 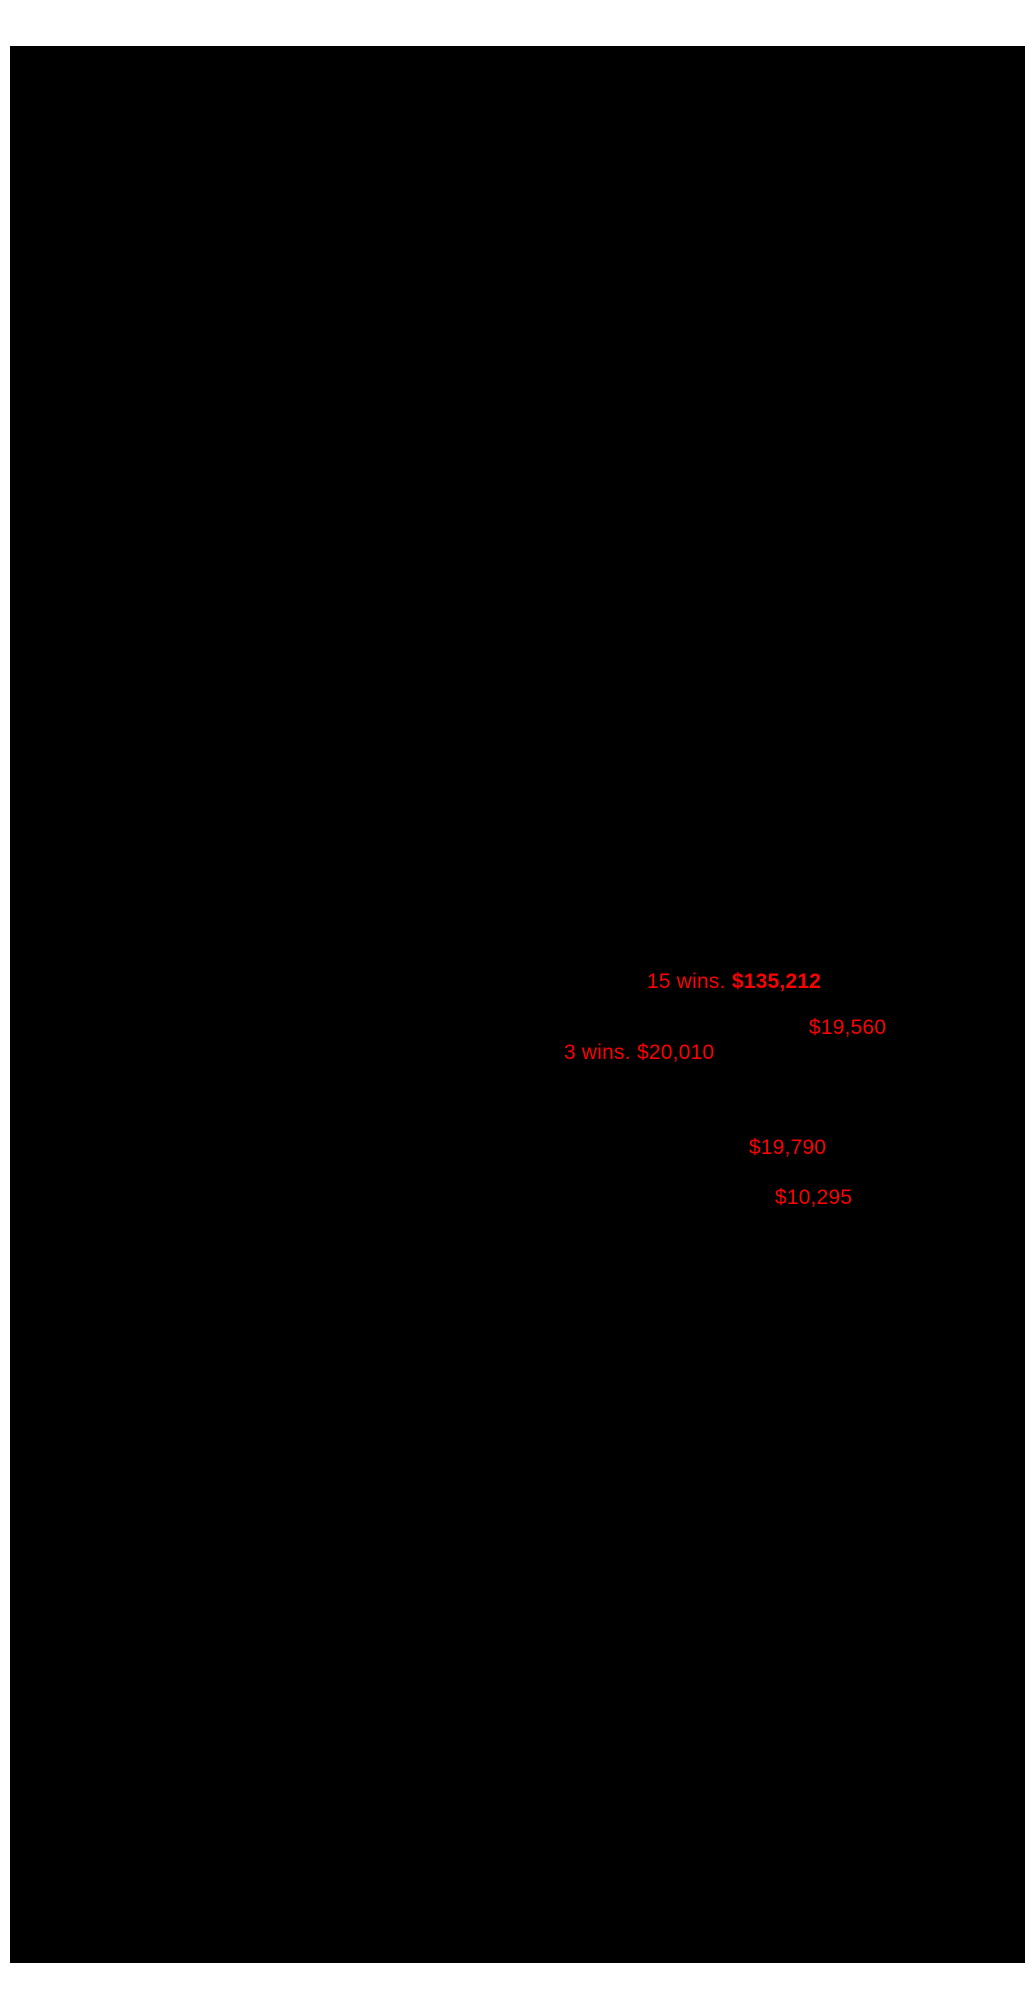 I want to click on wins-label: 3 wins., so click(x=597, y=1052).